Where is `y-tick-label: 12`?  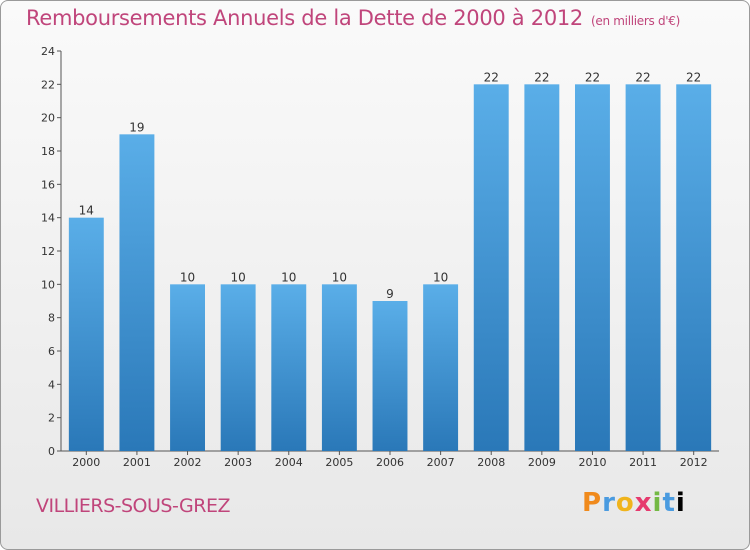 y-tick-label: 12 is located at coordinates (48, 251).